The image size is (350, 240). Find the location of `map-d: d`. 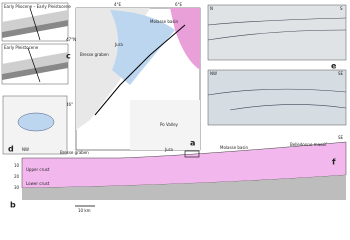

map-d: d is located at coordinates (35, 125).